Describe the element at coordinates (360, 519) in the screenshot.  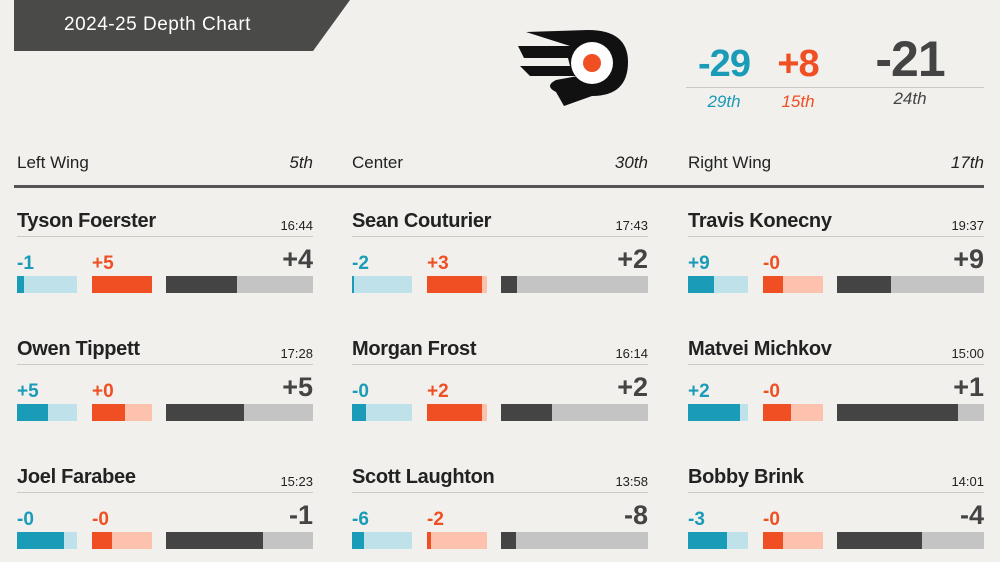
I see `offense-value: -6` at that location.